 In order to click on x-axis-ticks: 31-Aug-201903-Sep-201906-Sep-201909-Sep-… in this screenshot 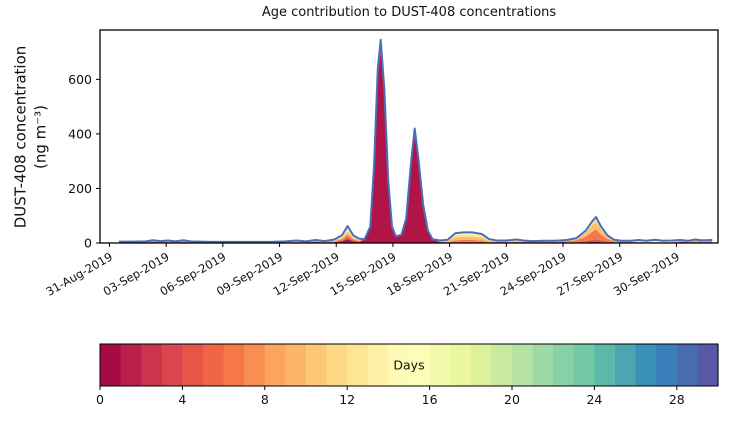, I will do `click(363, 271)`.